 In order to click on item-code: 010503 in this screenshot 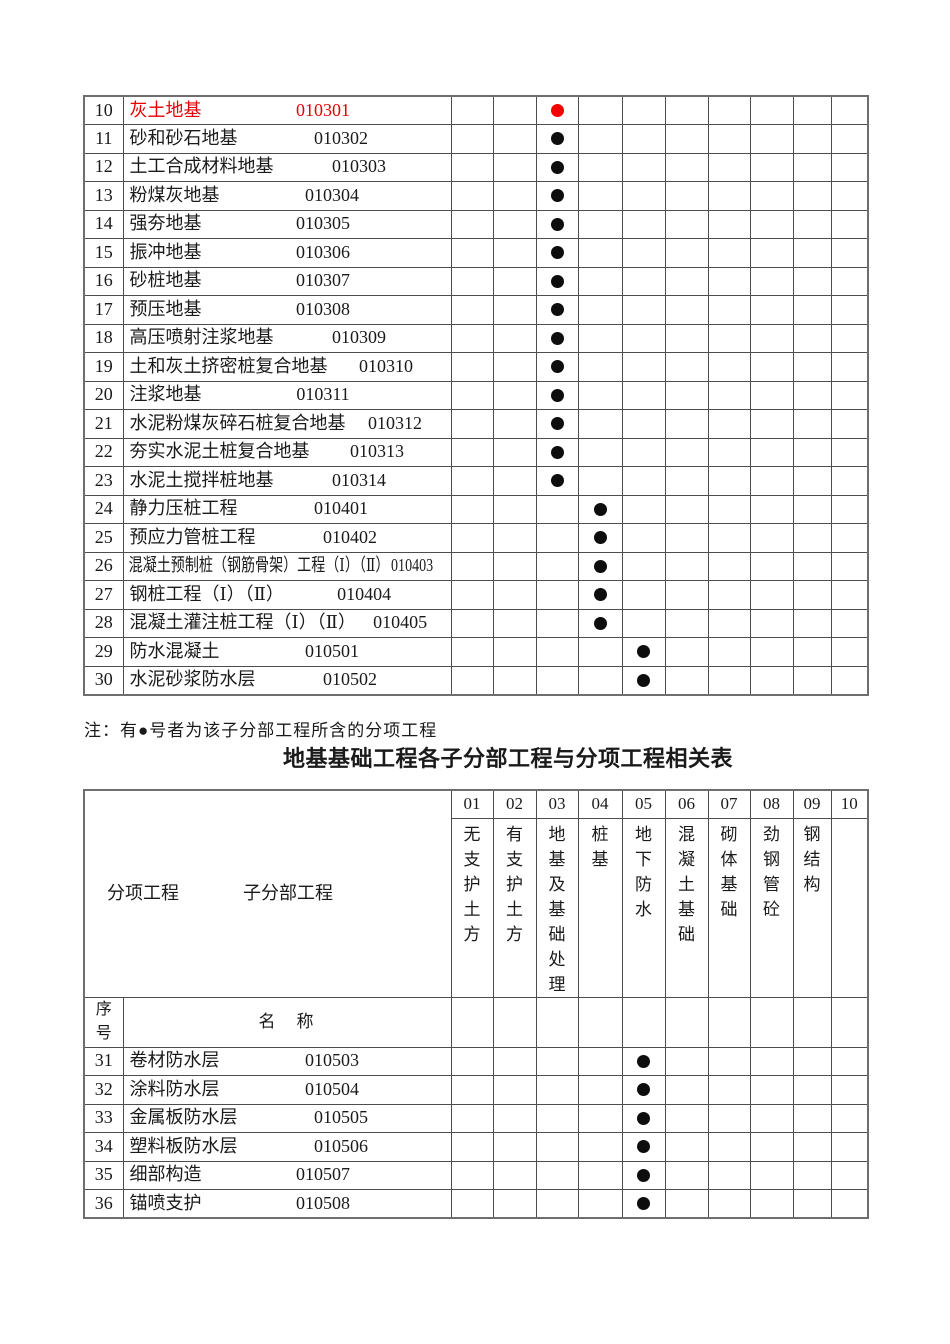, I will do `click(332, 1060)`.